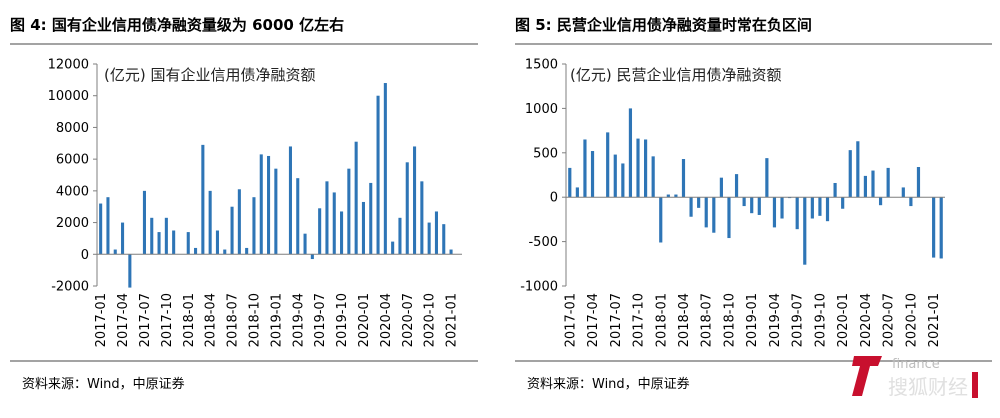  I want to click on watermark-bar, so click(975, 385).